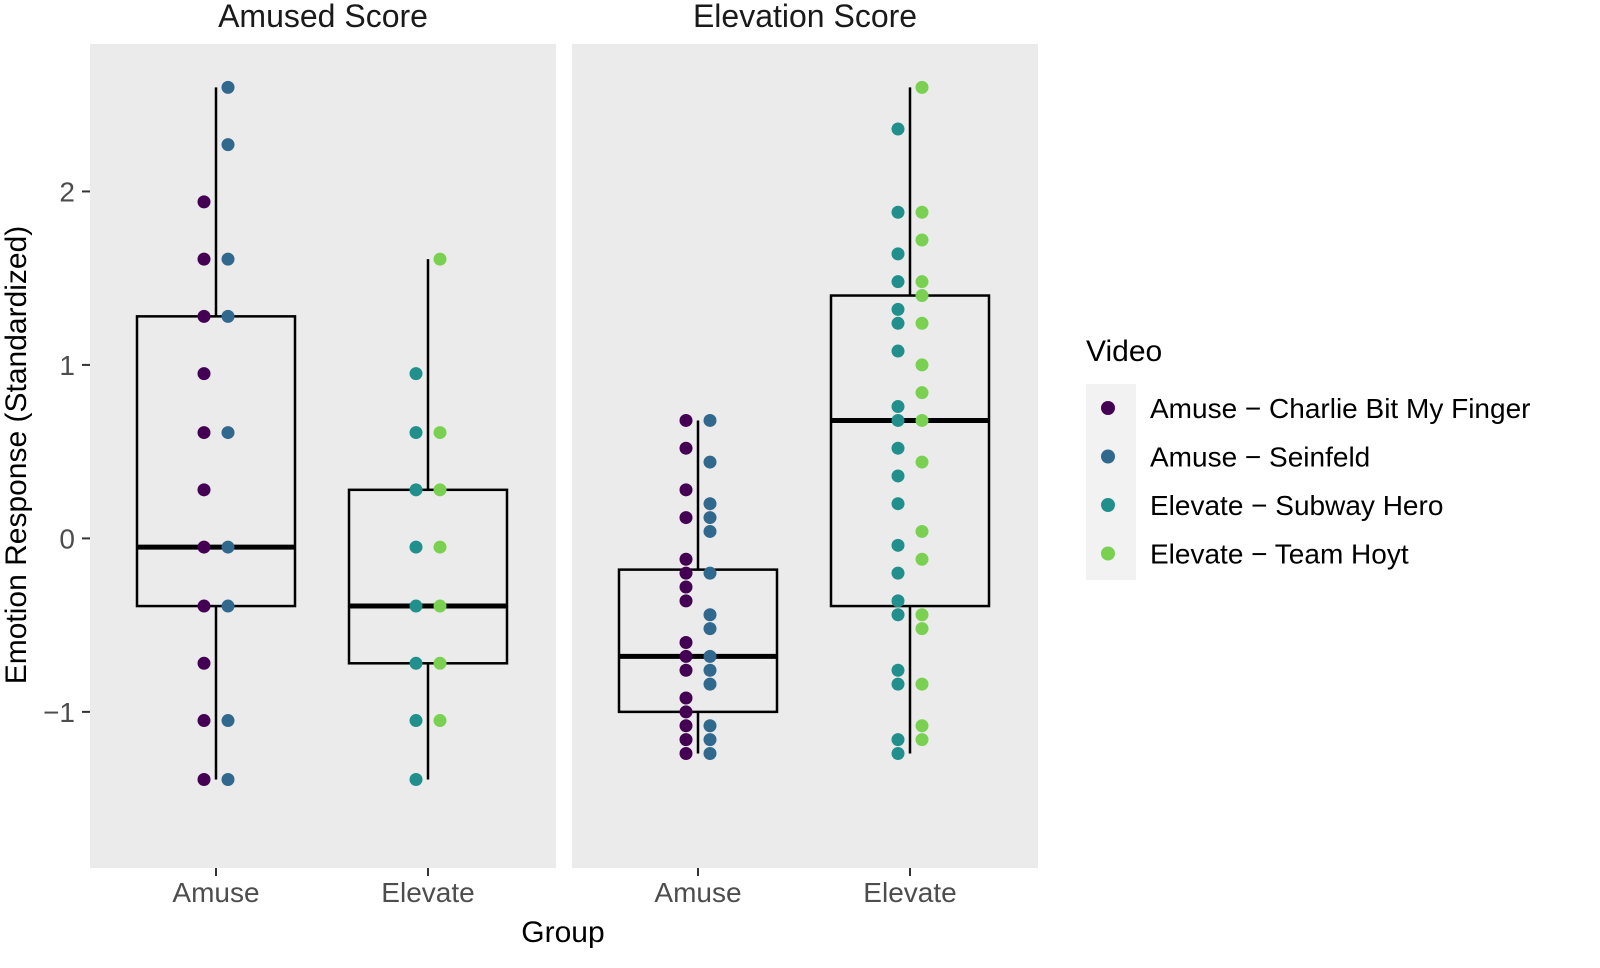  What do you see at coordinates (59, 712) in the screenshot?
I see `y-tick-label: −1` at bounding box center [59, 712].